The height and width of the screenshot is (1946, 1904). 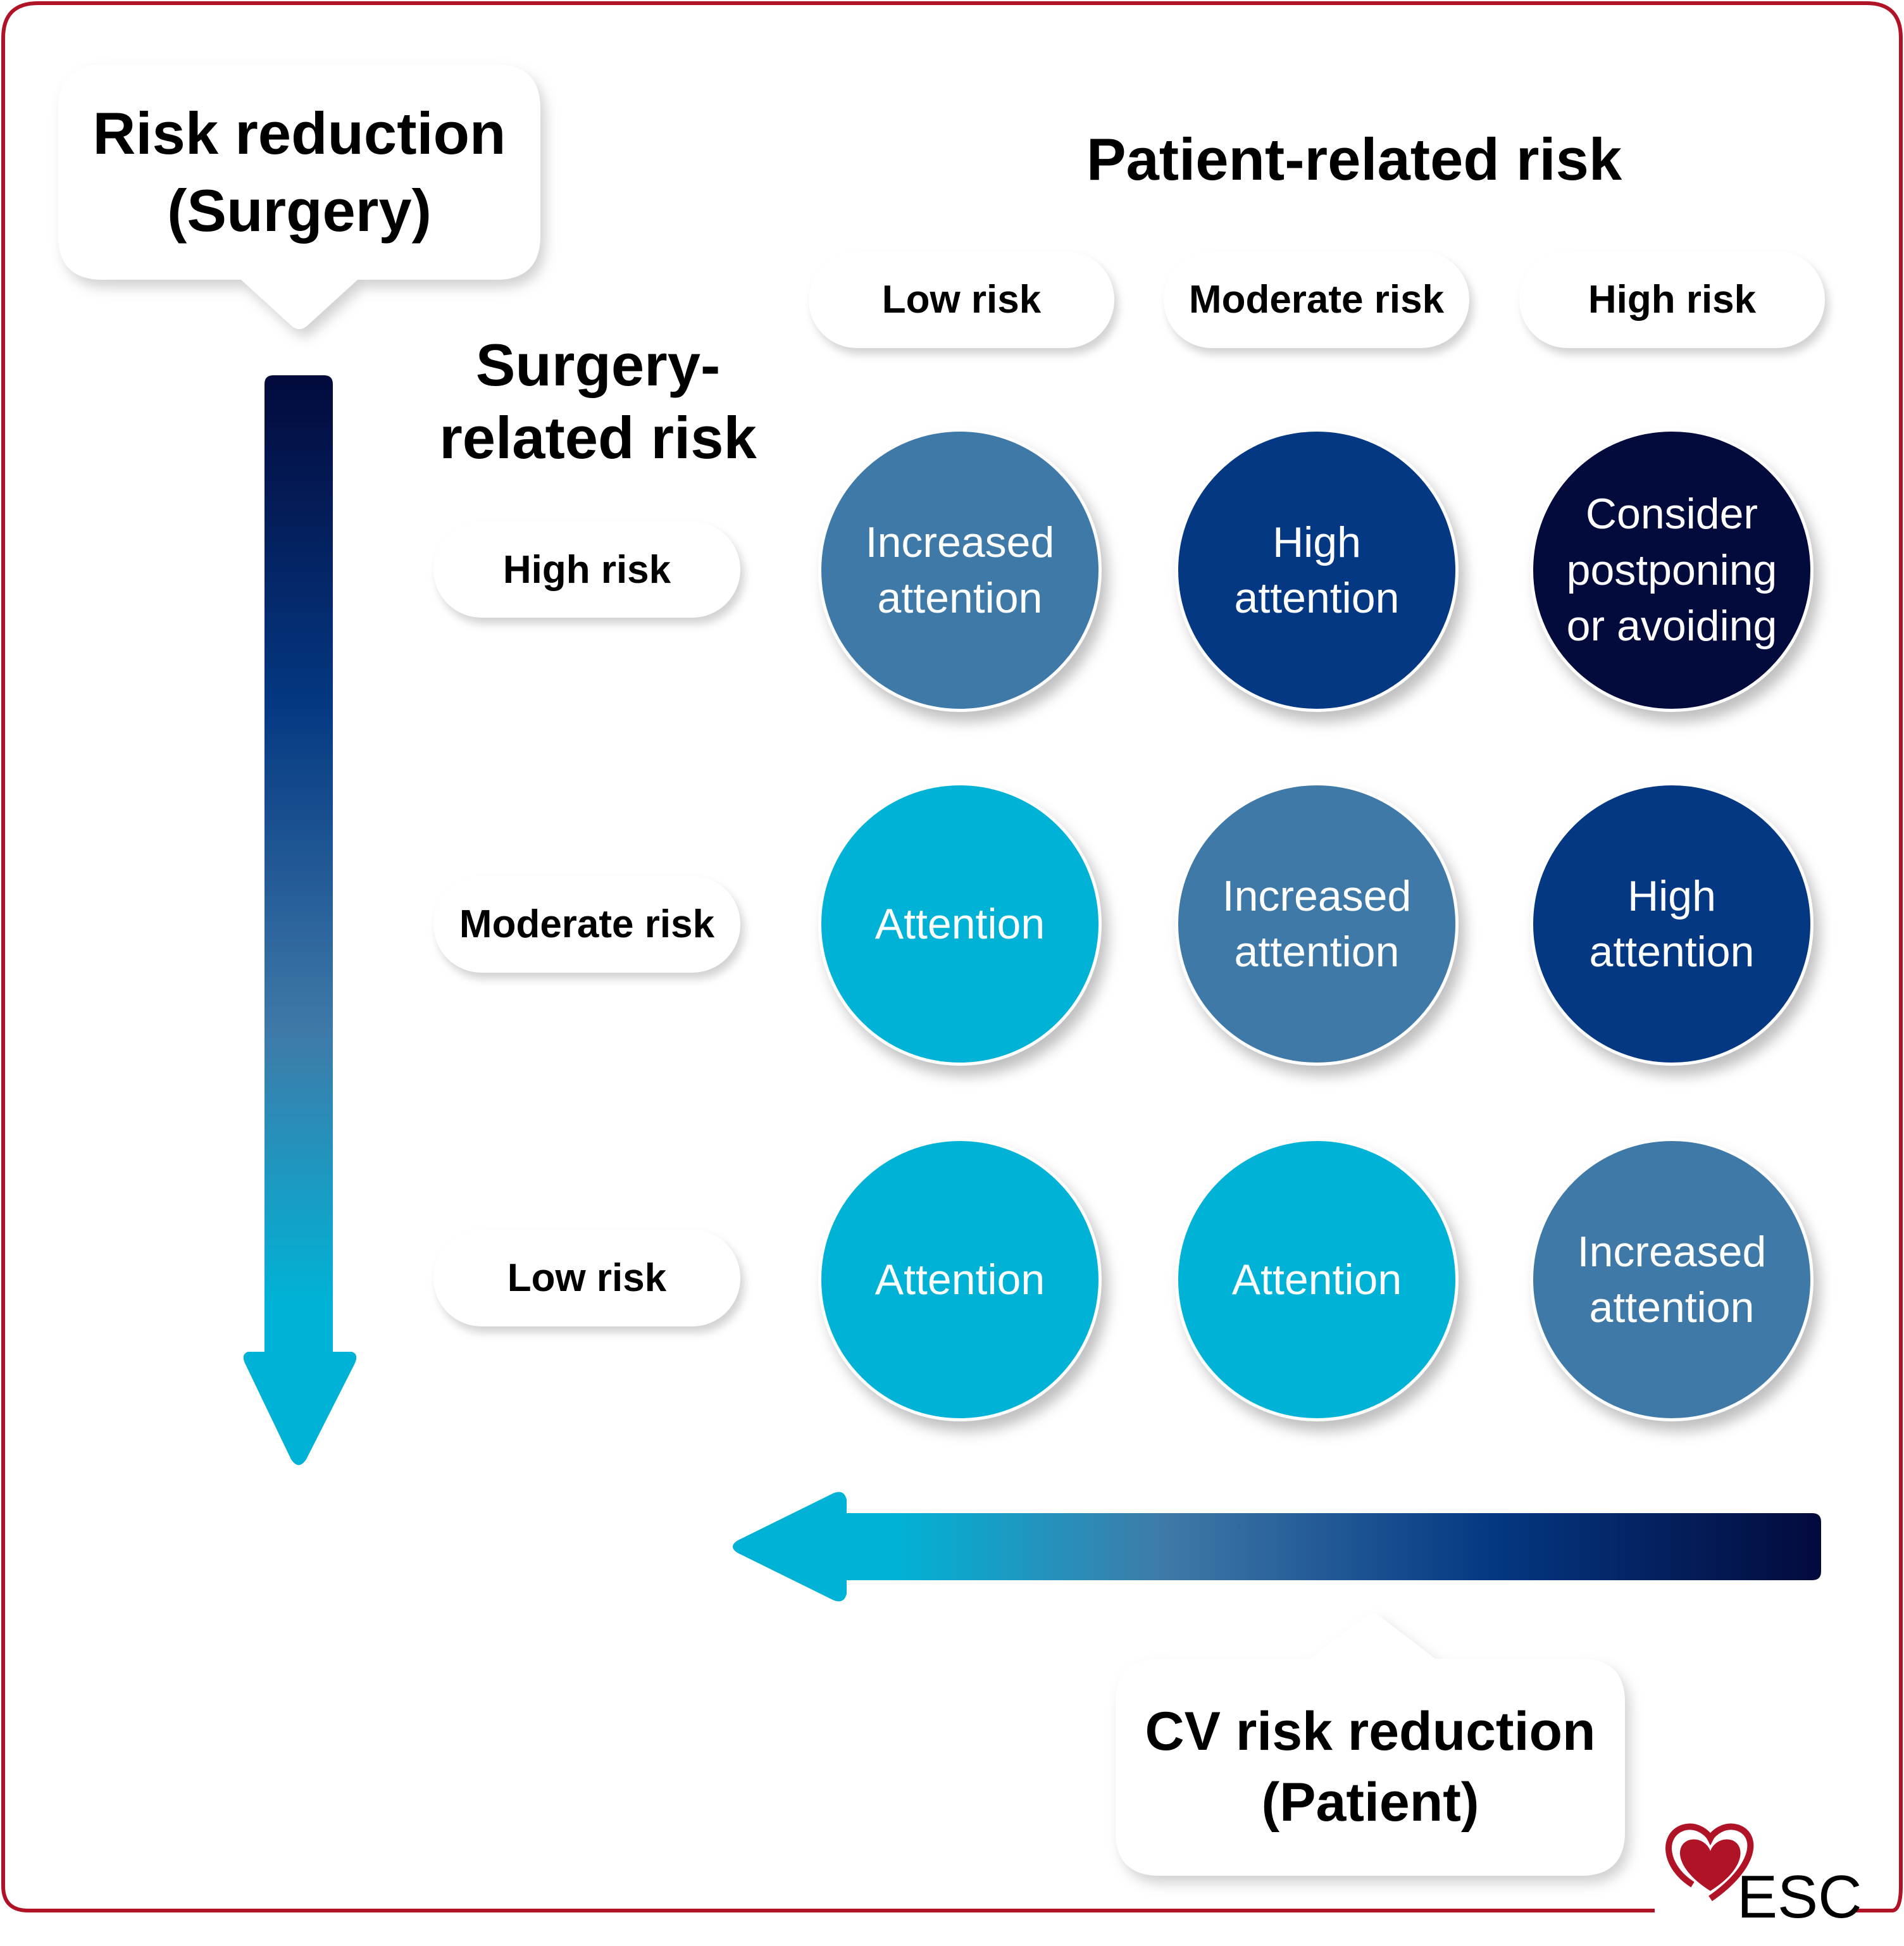 What do you see at coordinates (1710, 1862) in the screenshot?
I see `esc-heart-logo-icon` at bounding box center [1710, 1862].